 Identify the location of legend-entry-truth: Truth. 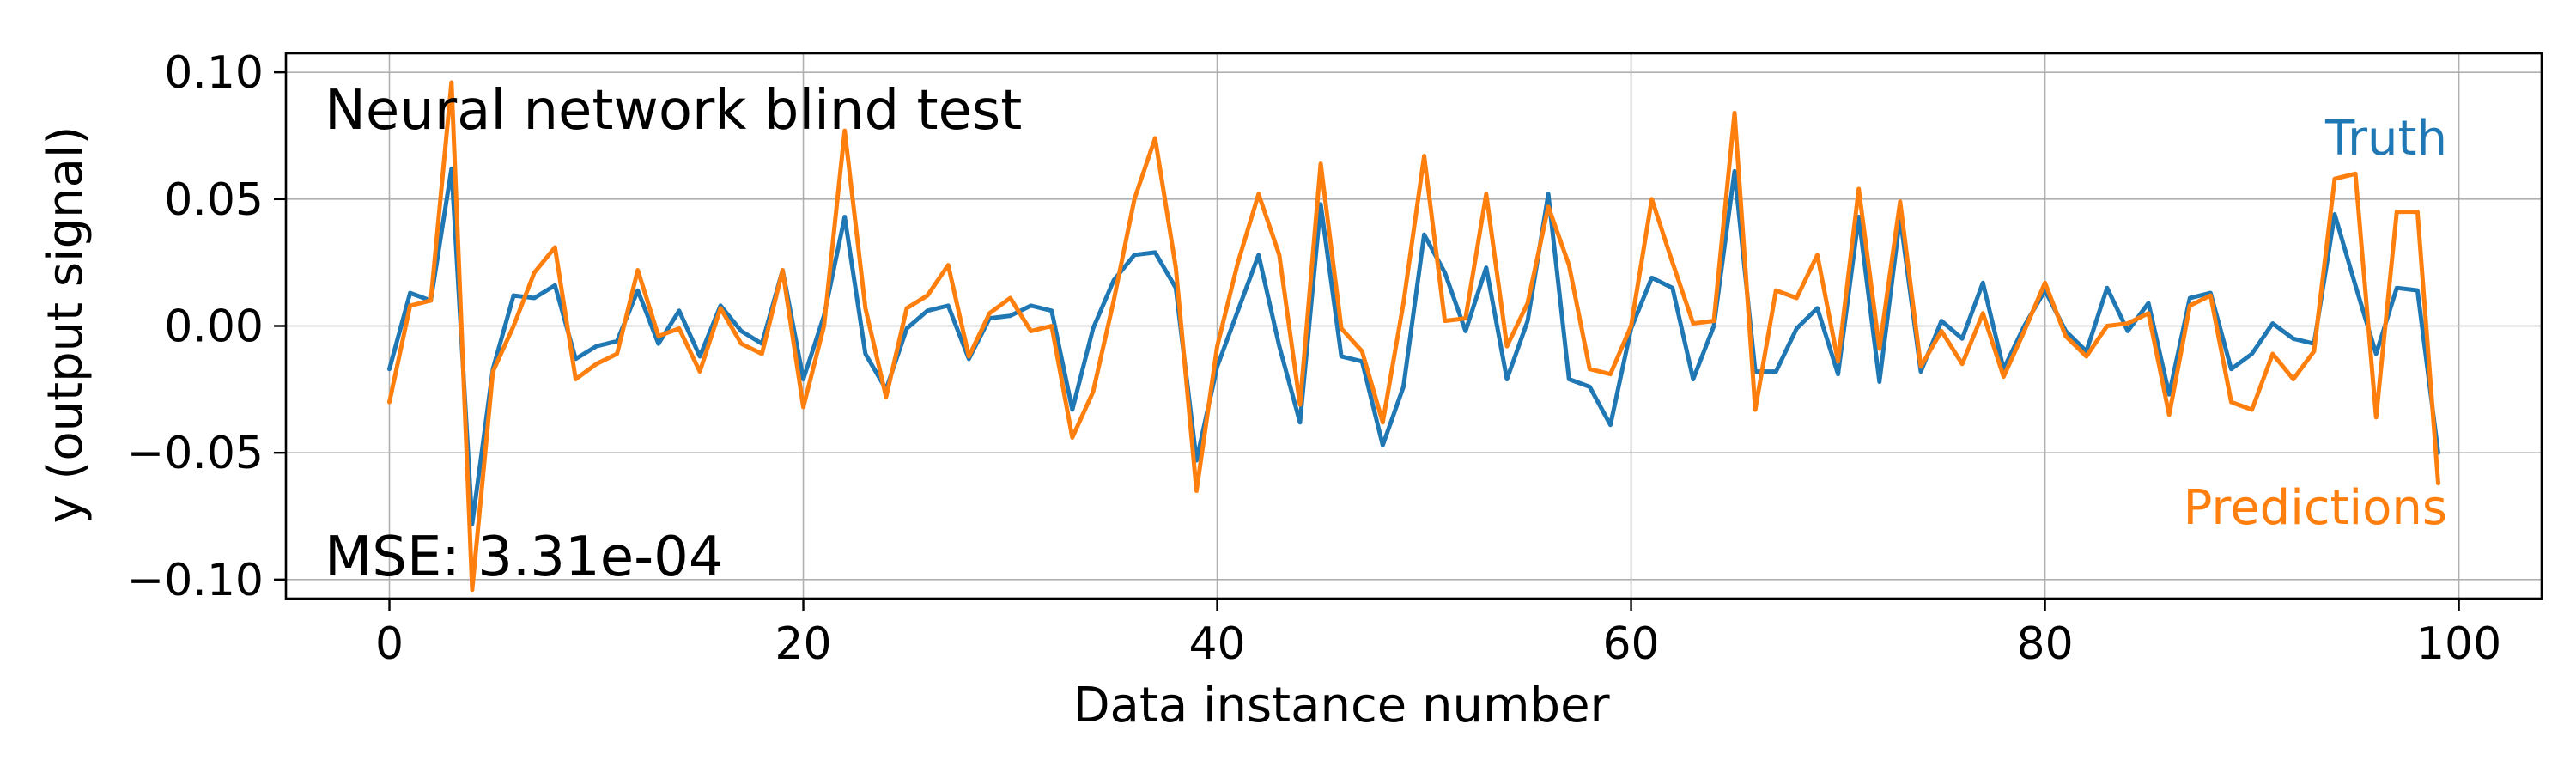
(2385, 139).